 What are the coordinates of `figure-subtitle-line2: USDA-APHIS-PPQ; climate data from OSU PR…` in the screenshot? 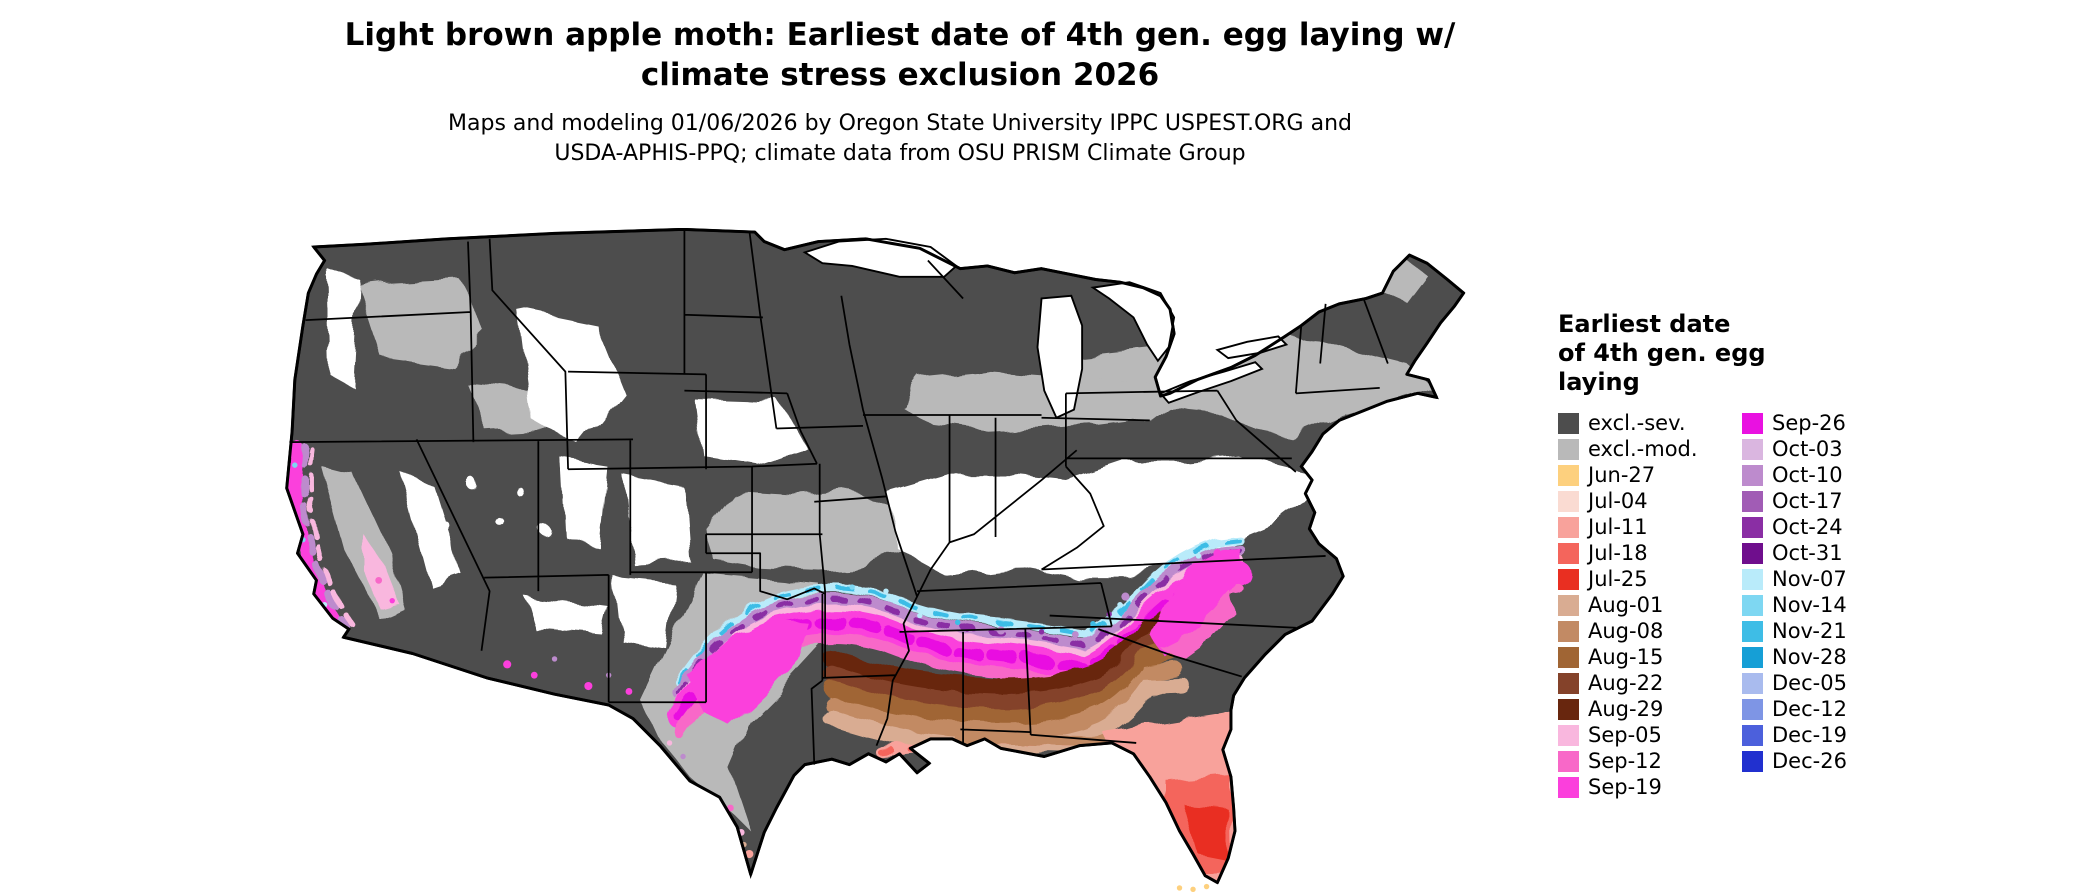 It's located at (900, 154).